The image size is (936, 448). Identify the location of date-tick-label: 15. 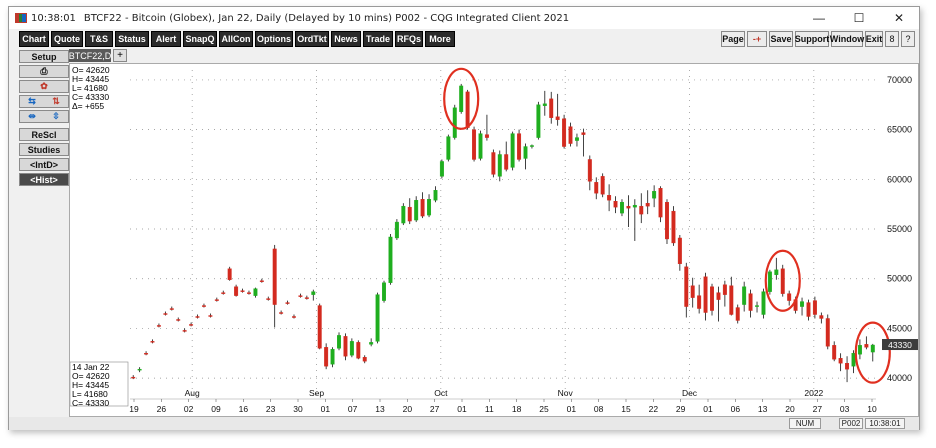
(626, 409).